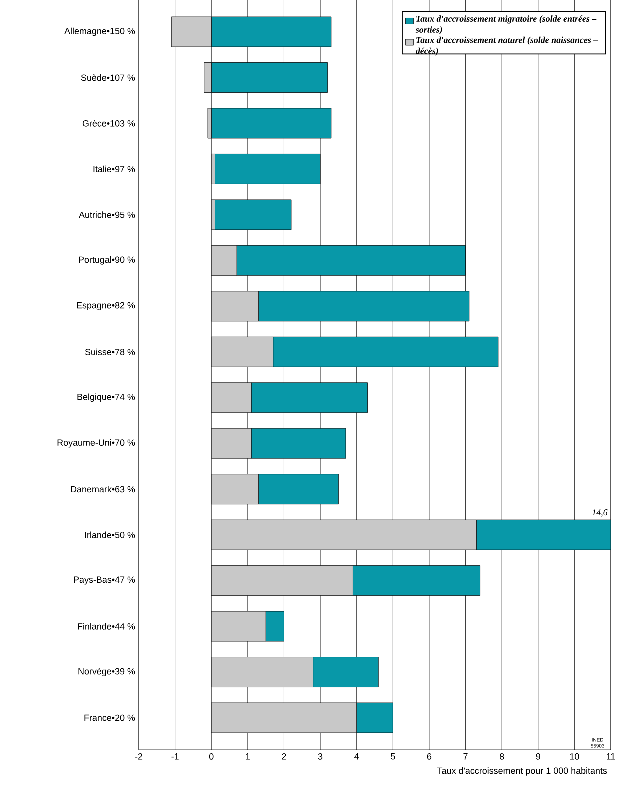  I want to click on y-tick-label: France•20 %, so click(110, 718).